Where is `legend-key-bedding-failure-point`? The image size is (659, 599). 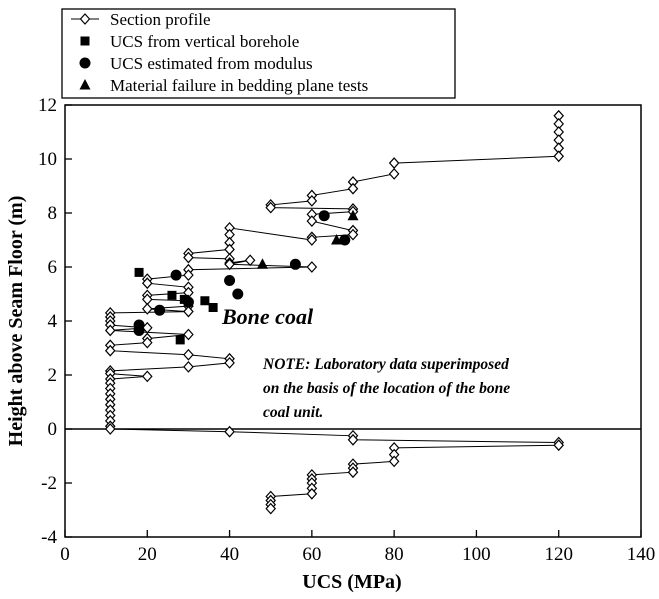 legend-key-bedding-failure-point is located at coordinates (85, 84).